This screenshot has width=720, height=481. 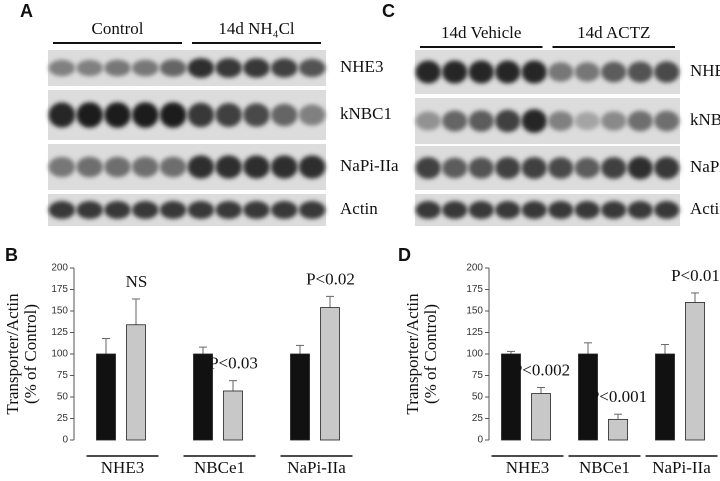 What do you see at coordinates (361, 66) in the screenshot?
I see `blot-label: NHE3` at bounding box center [361, 66].